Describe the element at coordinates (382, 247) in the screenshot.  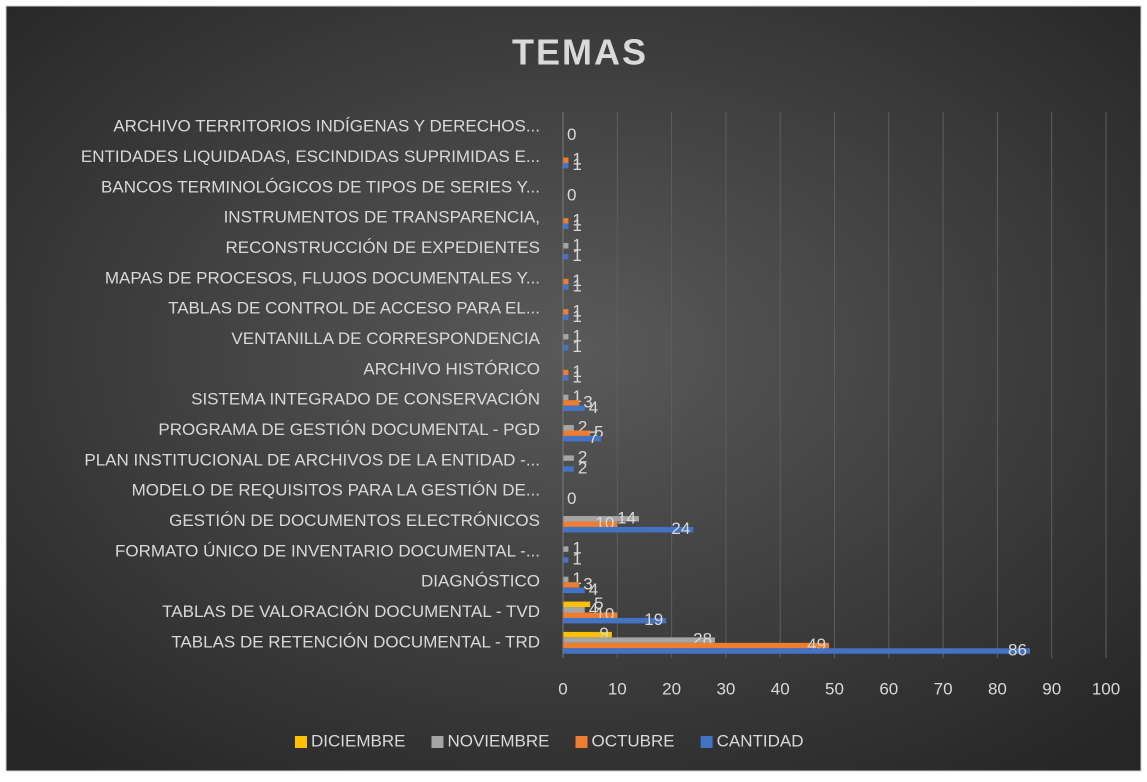
I see `y-tick-label: RECONSTRUCCIÓN DE EXPEDIENTES` at that location.